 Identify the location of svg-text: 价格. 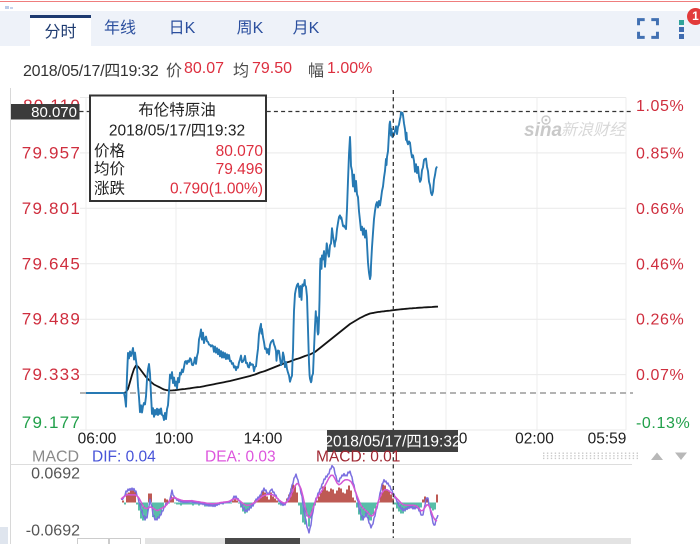
(110, 151).